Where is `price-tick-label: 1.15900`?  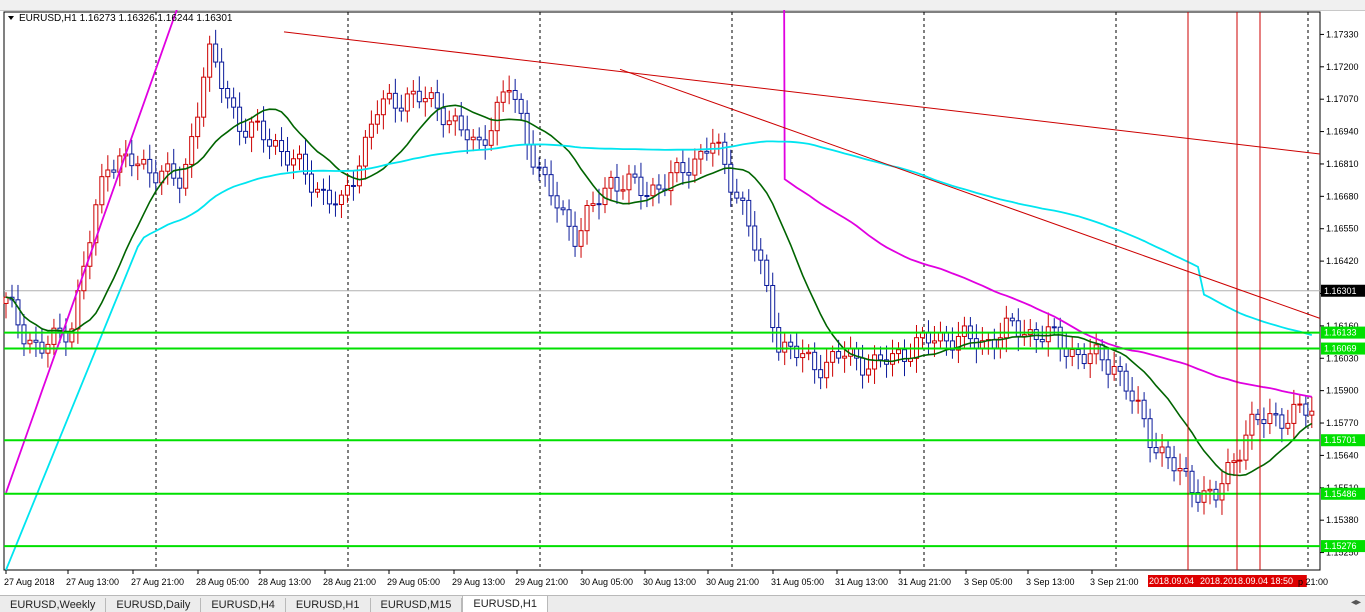 price-tick-label: 1.15900 is located at coordinates (1342, 391).